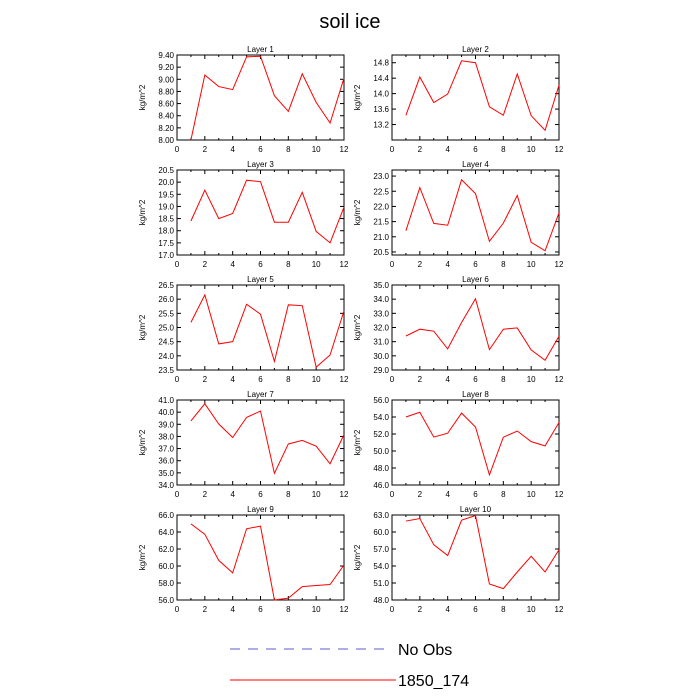 This screenshot has height=700, width=700. I want to click on y-tick-label: 20.5, so click(166, 170).